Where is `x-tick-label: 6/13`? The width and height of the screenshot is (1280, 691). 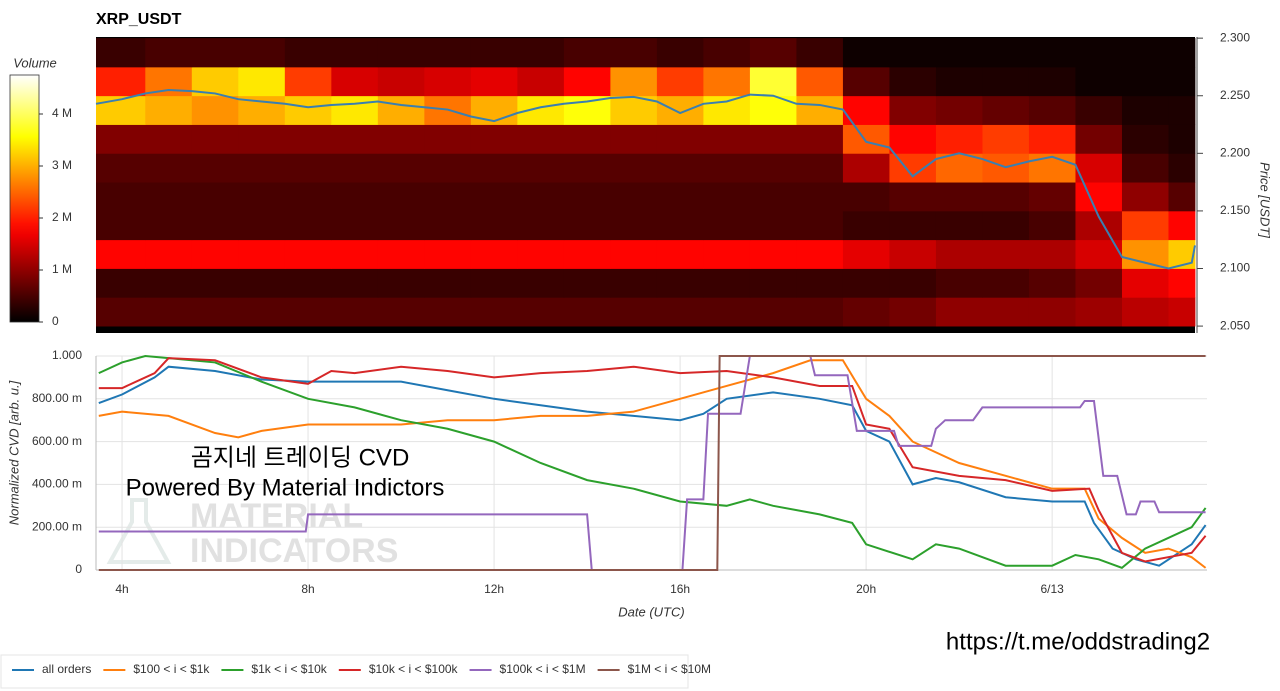
x-tick-label: 6/13 is located at coordinates (1052, 589).